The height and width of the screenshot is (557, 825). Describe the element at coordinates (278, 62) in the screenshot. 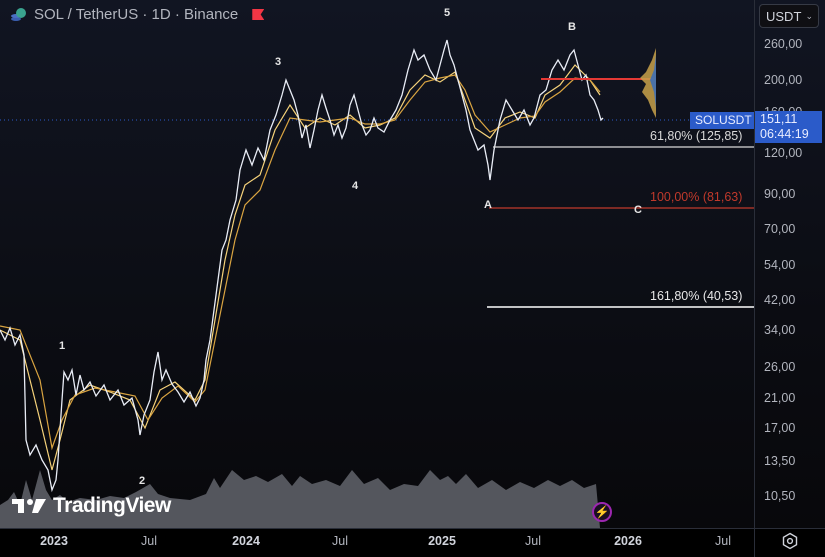

I see `wave-label-3: 3` at that location.